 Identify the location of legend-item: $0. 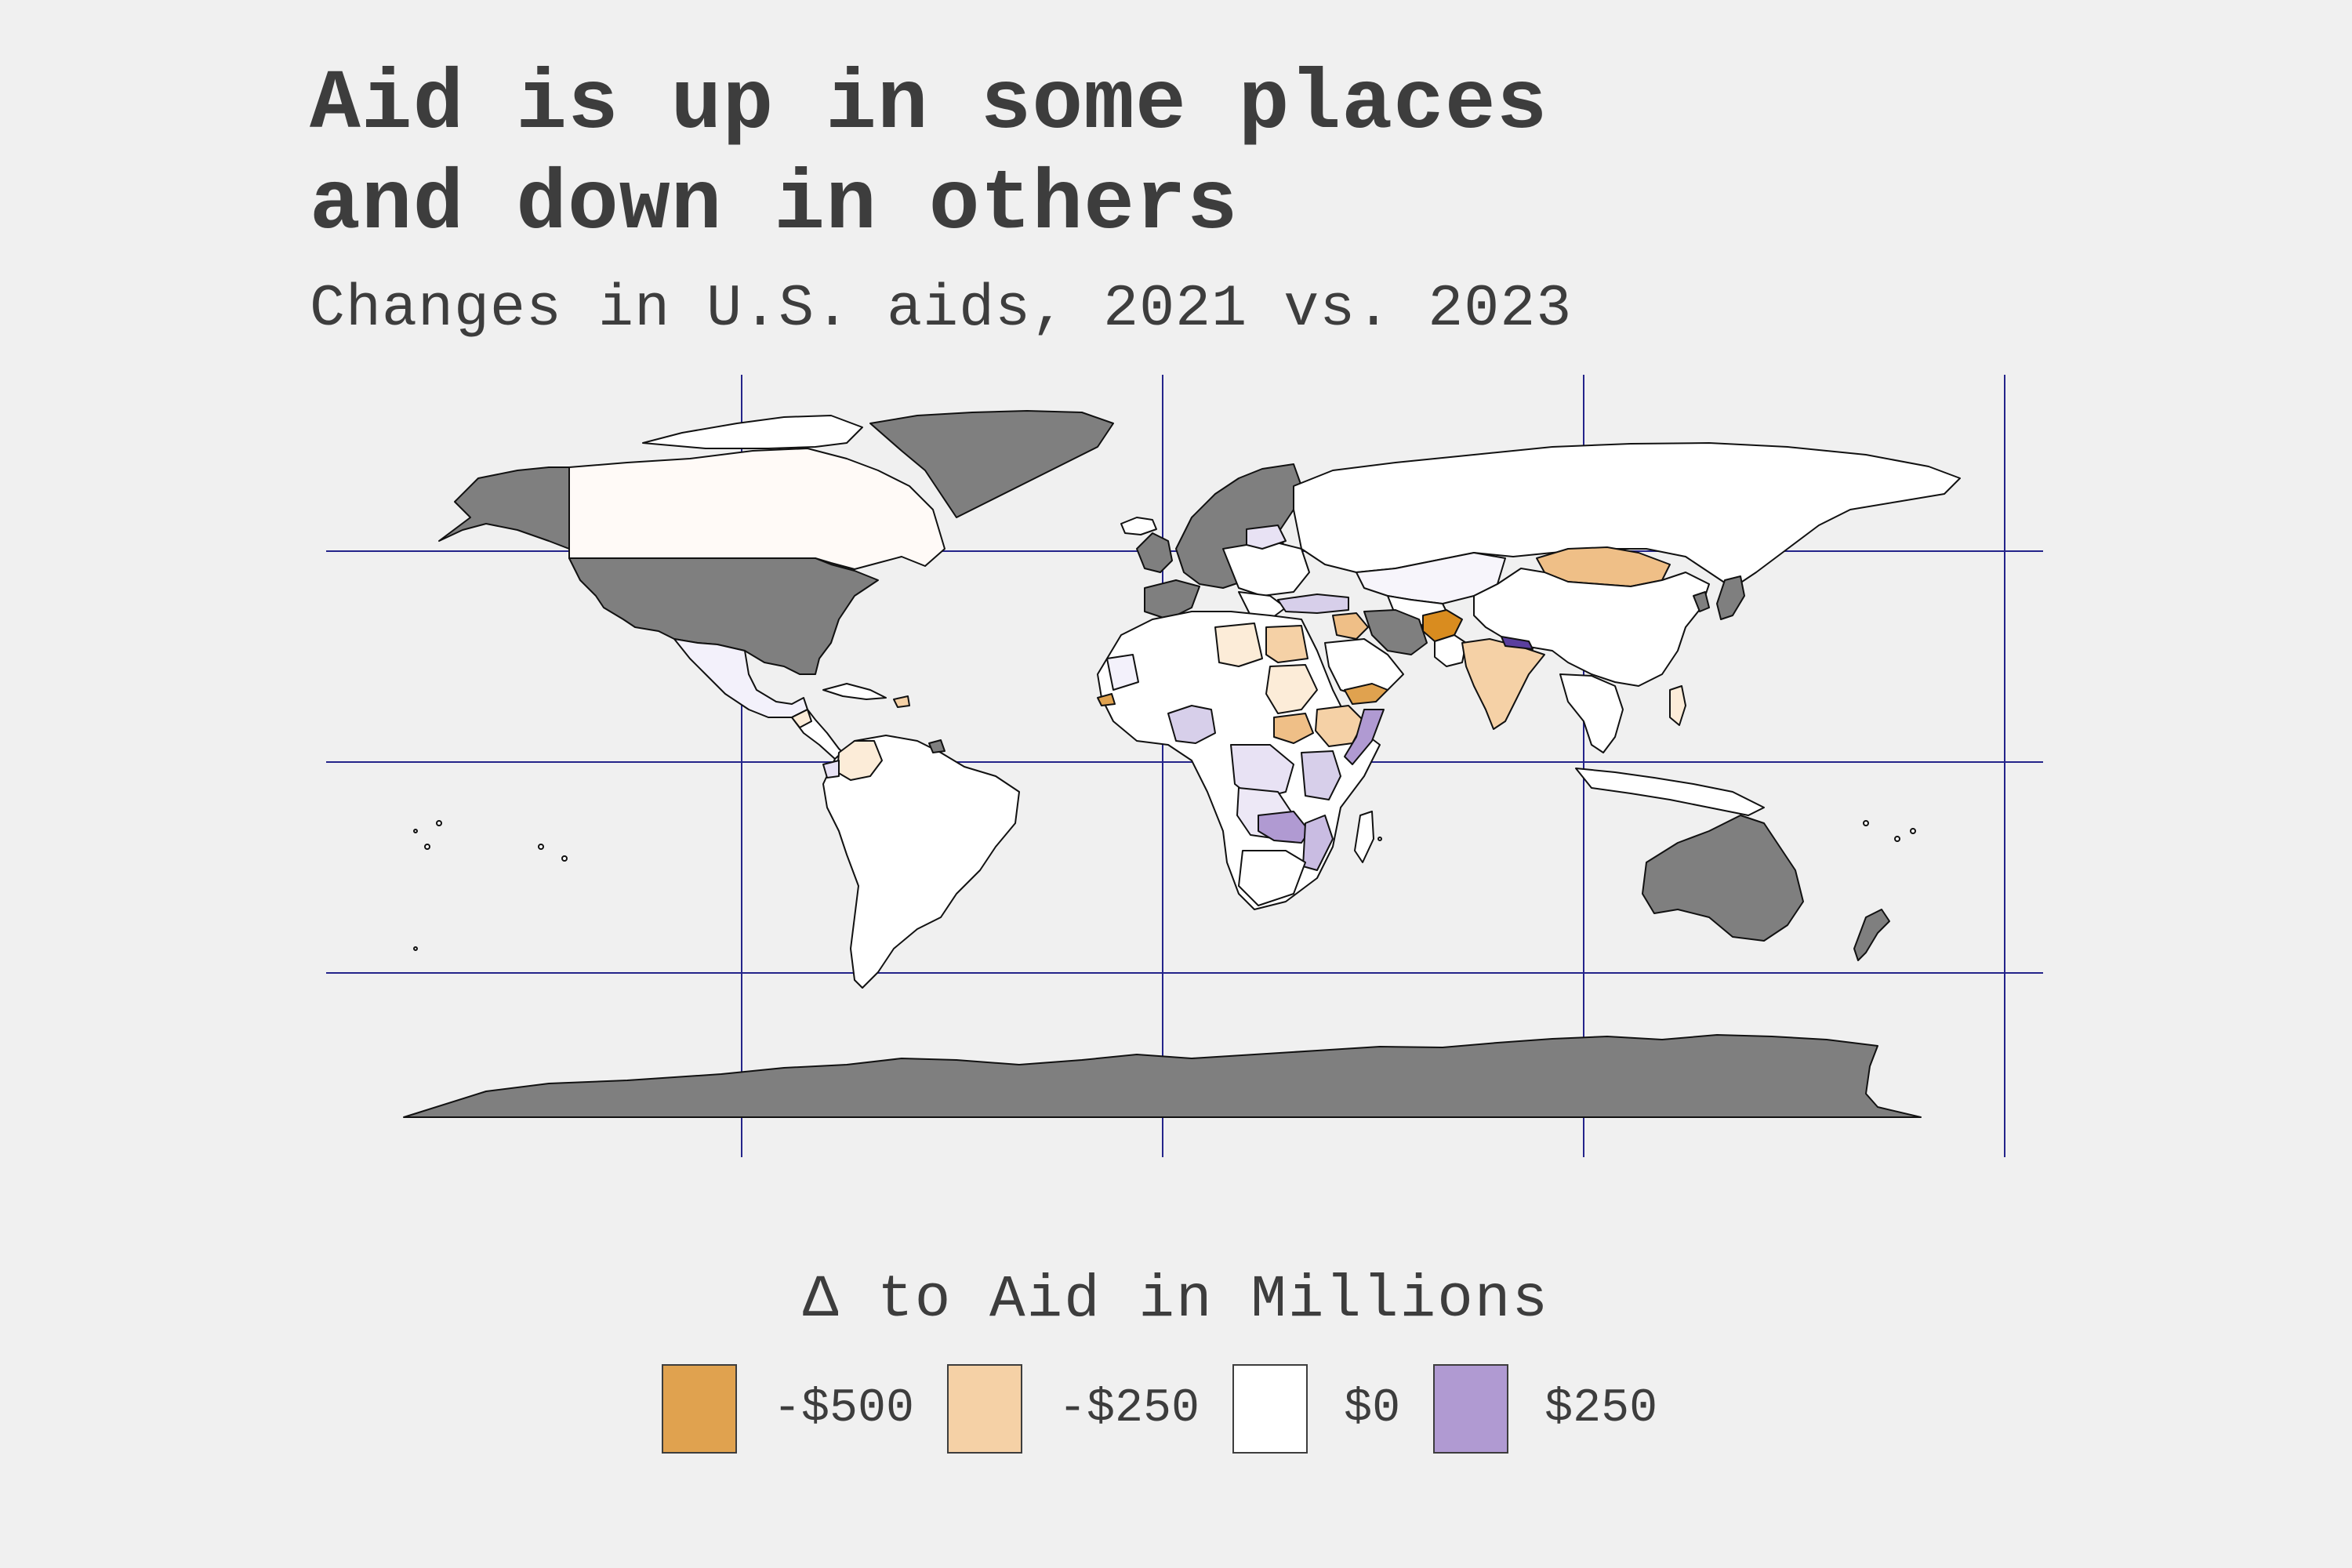
(1316, 1409).